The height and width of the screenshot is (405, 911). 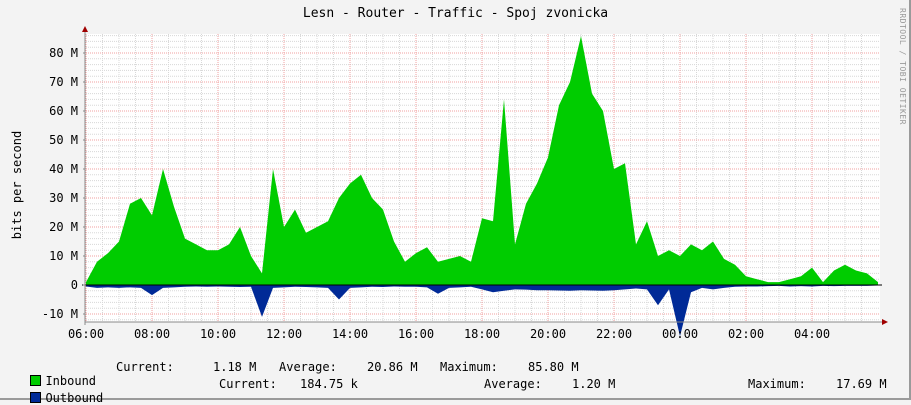 I want to click on x-tick-label: 22:00, so click(x=614, y=334).